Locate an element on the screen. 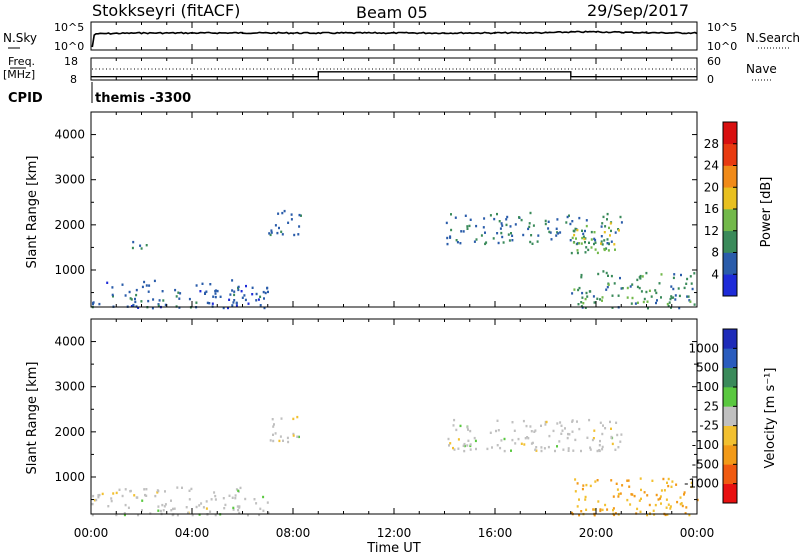 The height and width of the screenshot is (554, 800). power-colorbar-tick-label: 20 is located at coordinates (711, 187).